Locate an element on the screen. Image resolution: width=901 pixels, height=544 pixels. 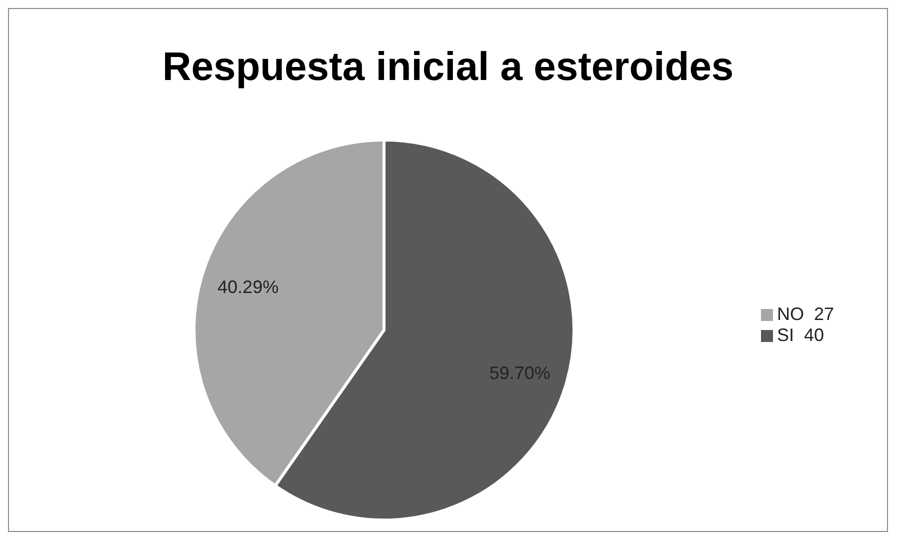
legend-label: SI 40 is located at coordinates (800, 335).